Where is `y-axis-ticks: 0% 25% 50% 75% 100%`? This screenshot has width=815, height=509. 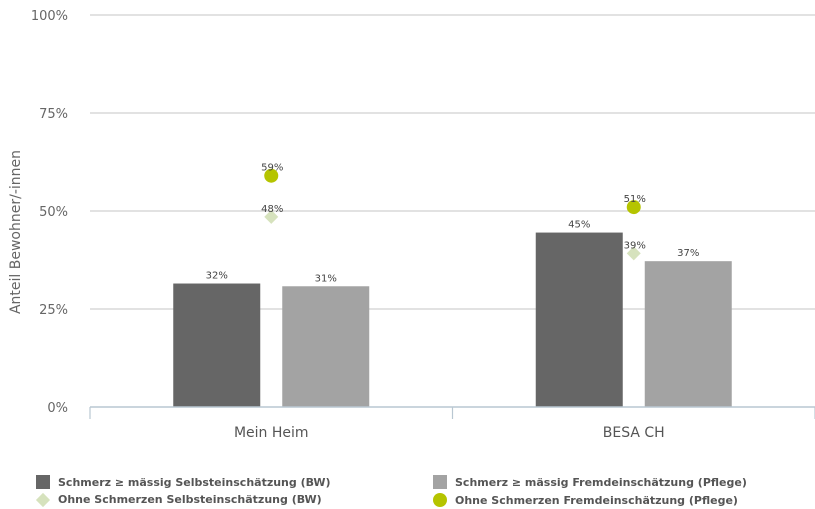 y-axis-ticks: 0% 25% 50% 75% 100% is located at coordinates (49, 212).